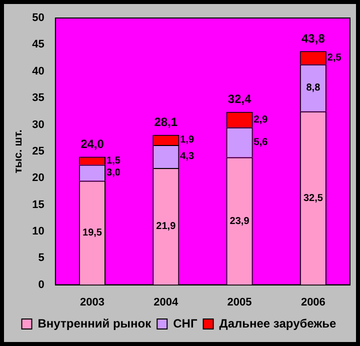  Describe the element at coordinates (38, 124) in the screenshot. I see `y-tick-label: 30` at that location.